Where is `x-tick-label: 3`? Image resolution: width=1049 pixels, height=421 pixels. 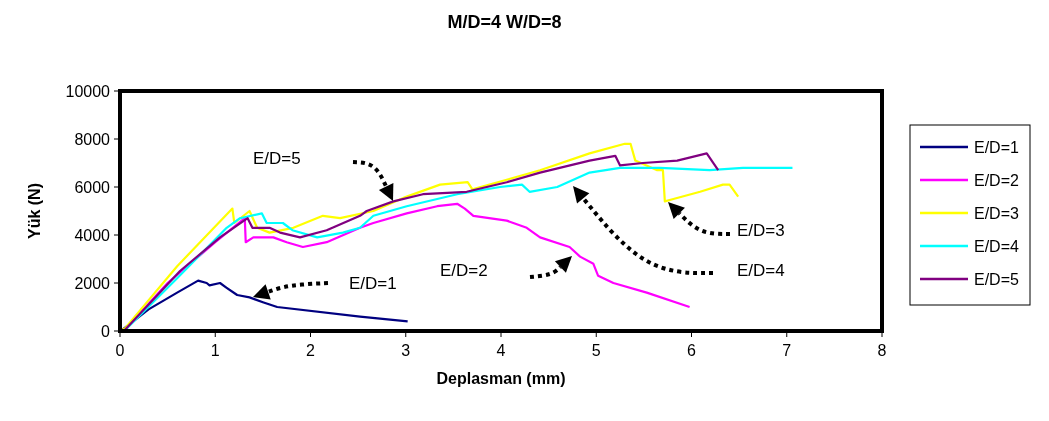
x-tick-label: 3 is located at coordinates (406, 350).